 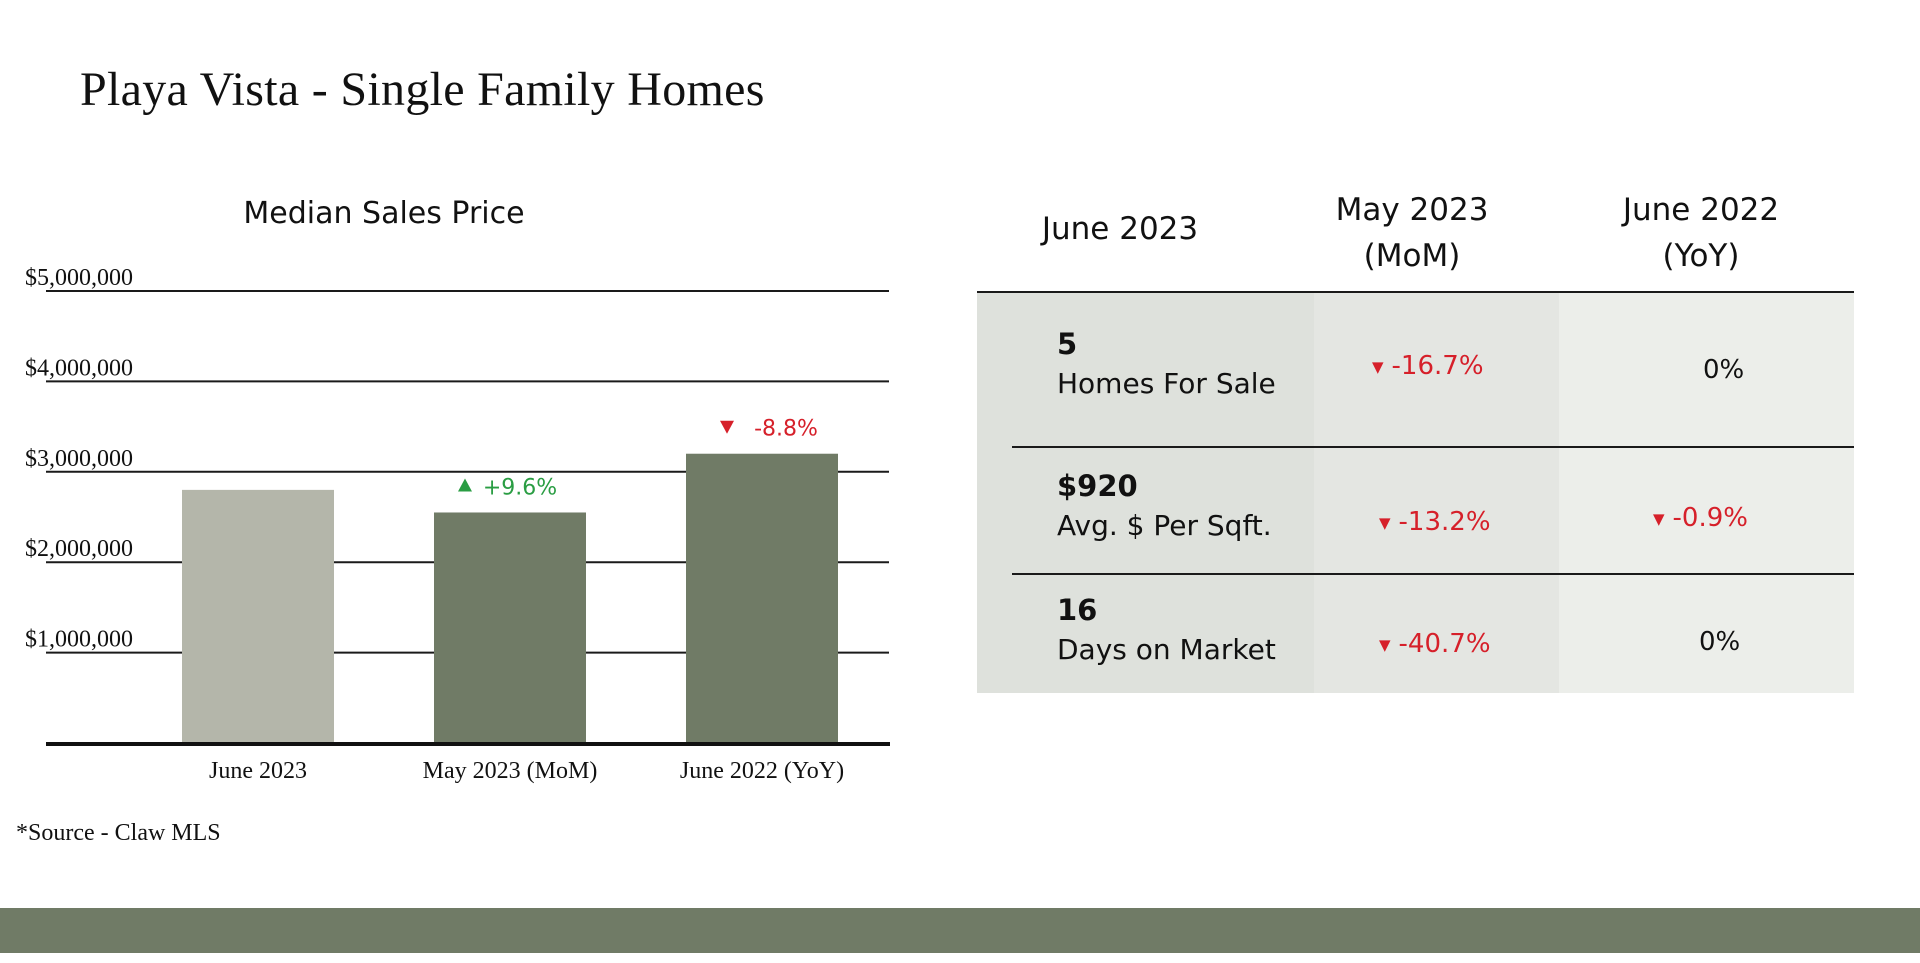 I want to click on metric-price-per-sqft: $920 Avg. $ Per Sqft., so click(x=1164, y=505).